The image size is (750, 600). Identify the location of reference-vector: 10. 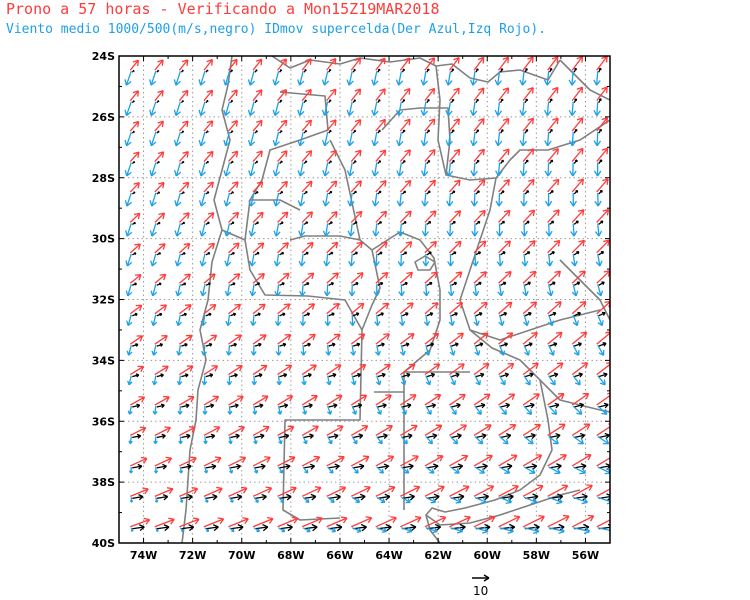
(481, 586).